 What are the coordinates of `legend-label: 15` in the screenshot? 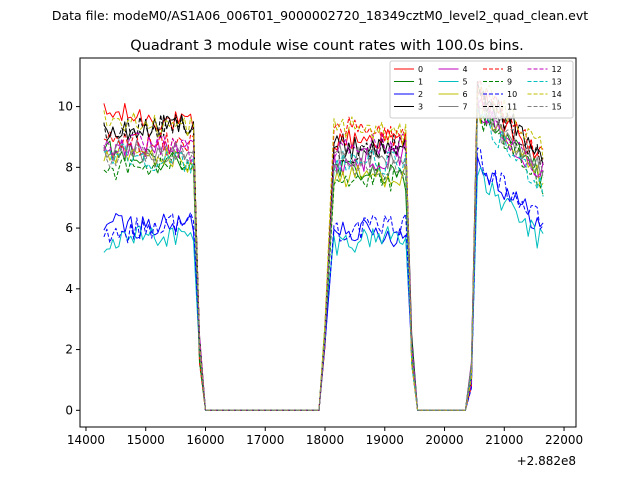 It's located at (557, 107).